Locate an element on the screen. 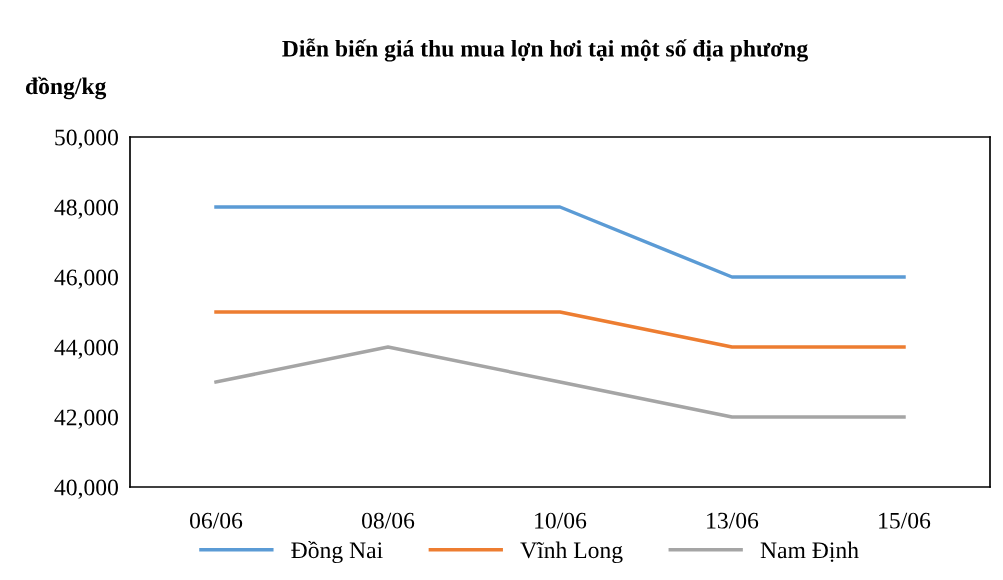 This screenshot has height=580, width=1003. x-tick-label: 13/06 is located at coordinates (733, 520).